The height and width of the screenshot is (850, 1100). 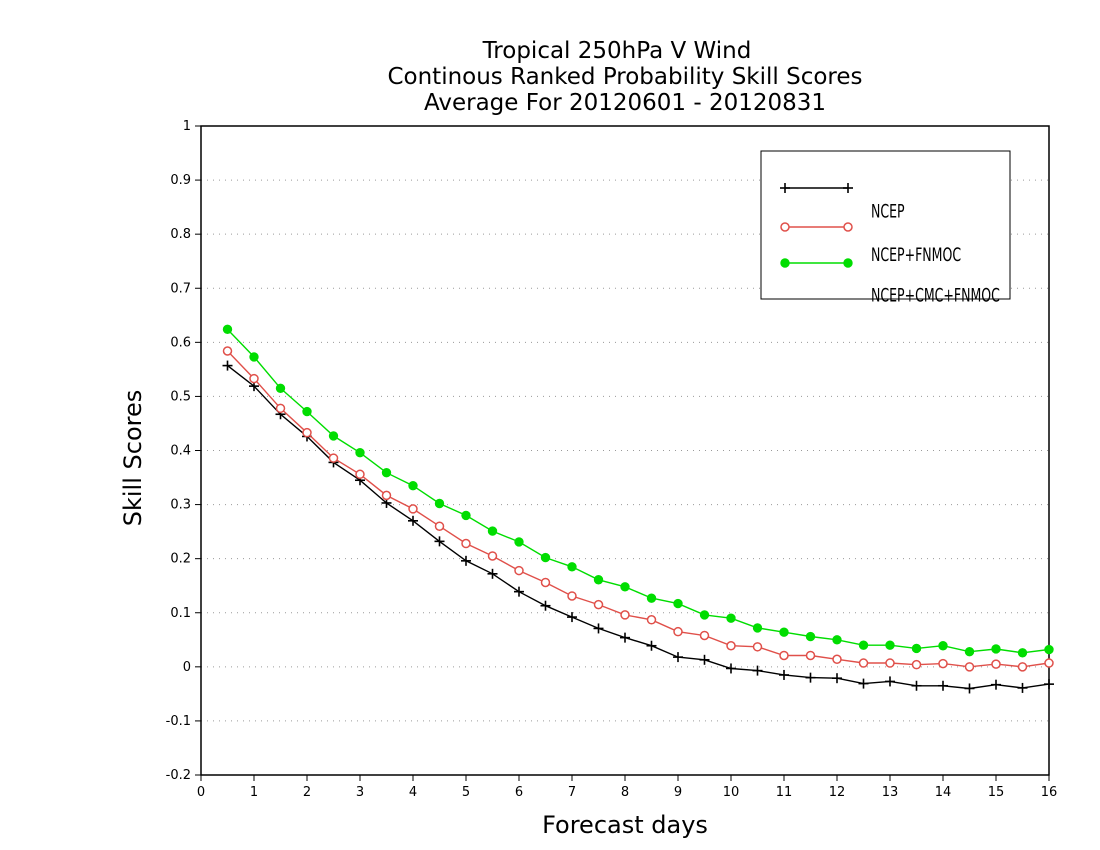 What do you see at coordinates (180, 505) in the screenshot?
I see `y-tick-label: 0.3` at bounding box center [180, 505].